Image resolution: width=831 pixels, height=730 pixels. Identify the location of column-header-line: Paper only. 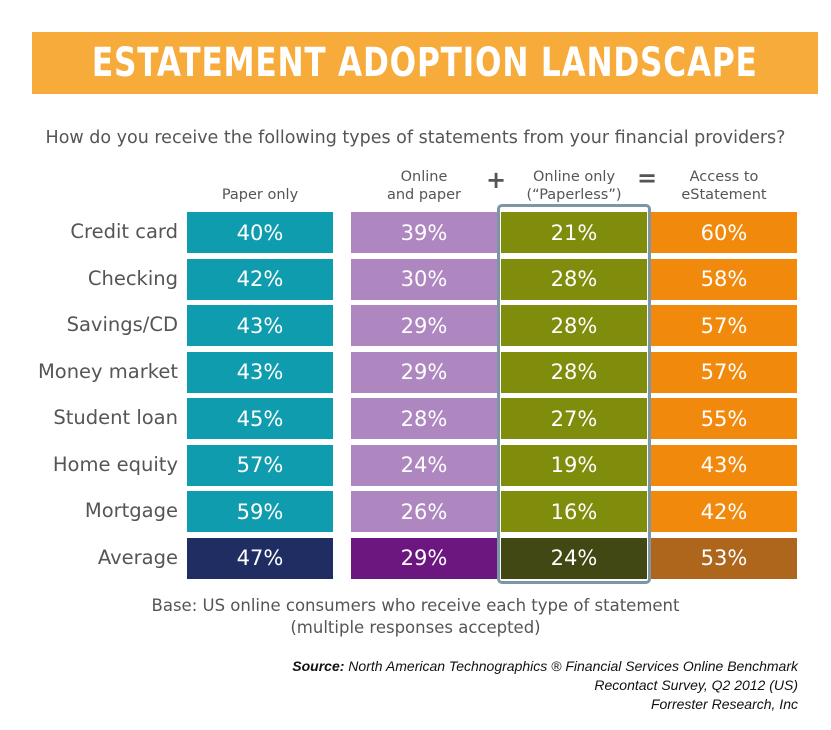
(260, 195).